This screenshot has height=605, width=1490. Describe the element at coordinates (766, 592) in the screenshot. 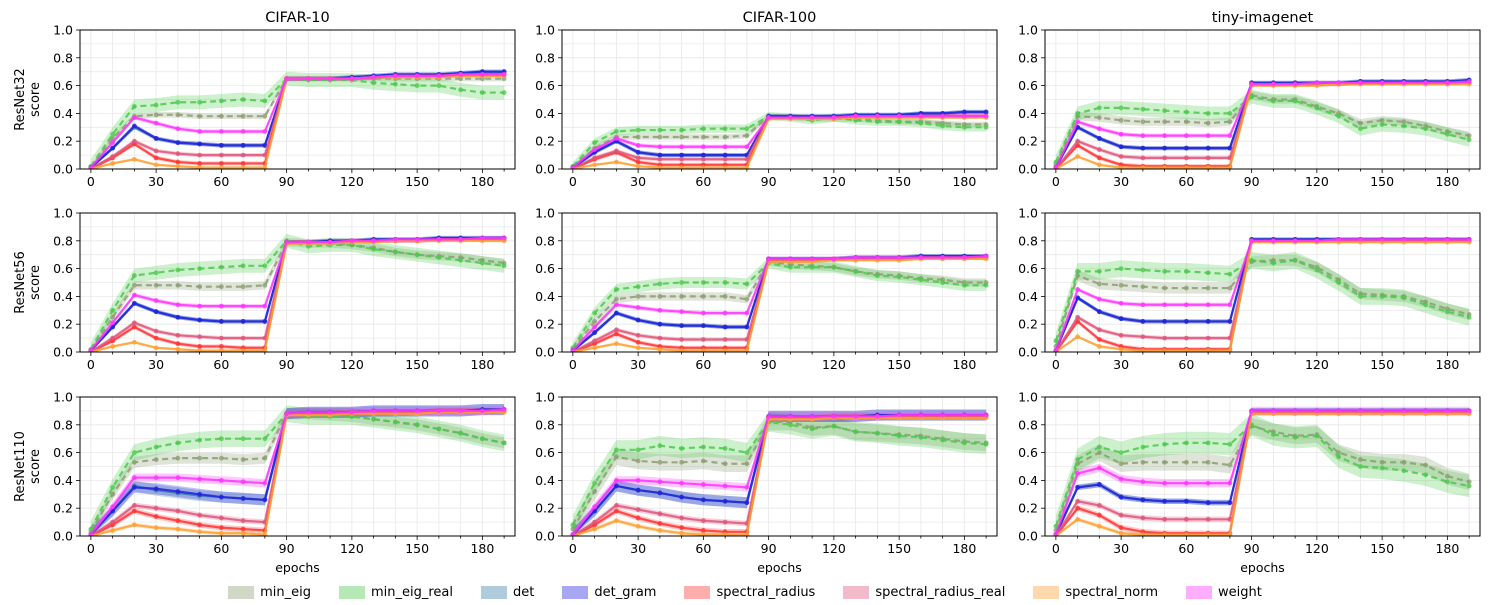

I see `legend-label: spectral_radius` at that location.